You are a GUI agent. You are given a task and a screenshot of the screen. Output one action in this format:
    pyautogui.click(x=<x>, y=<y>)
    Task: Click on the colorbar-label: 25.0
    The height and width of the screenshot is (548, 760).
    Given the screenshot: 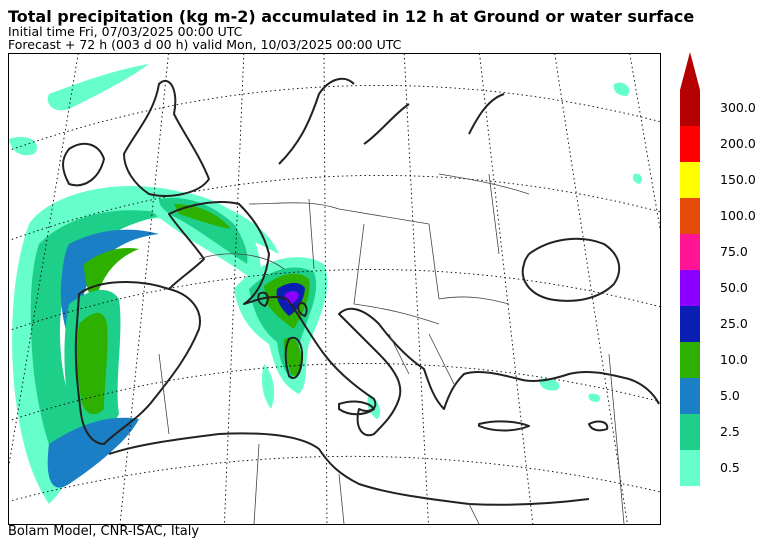 What is the action you would take?
    pyautogui.click(x=734, y=323)
    